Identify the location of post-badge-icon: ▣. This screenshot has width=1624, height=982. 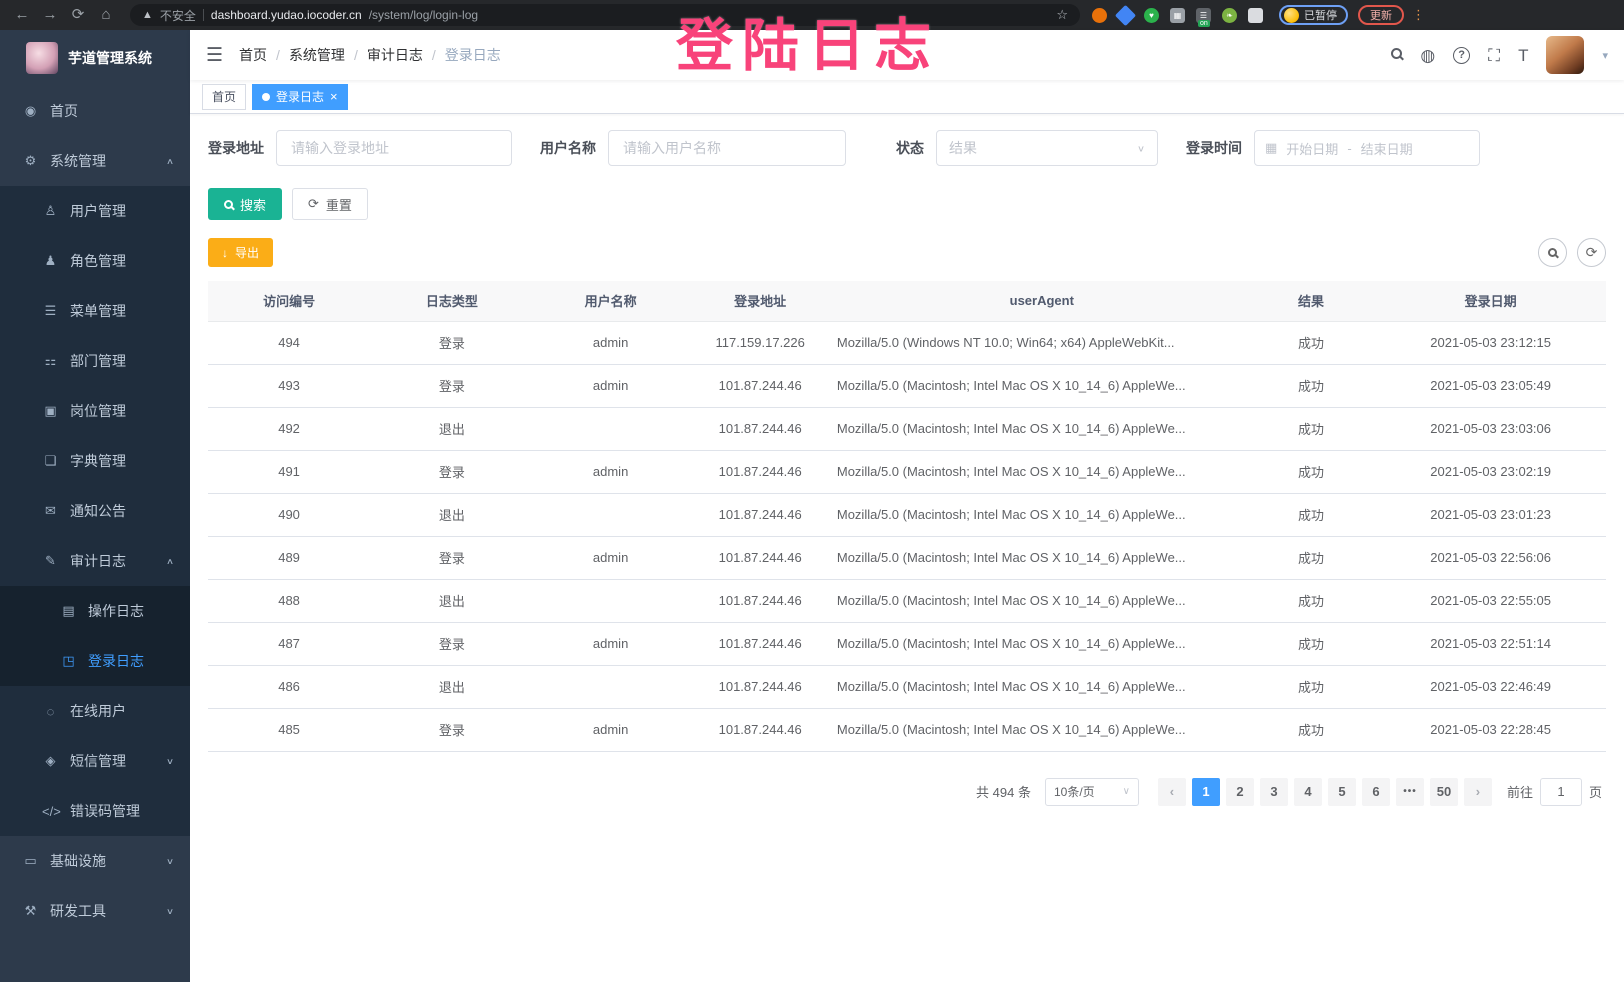
(50, 410).